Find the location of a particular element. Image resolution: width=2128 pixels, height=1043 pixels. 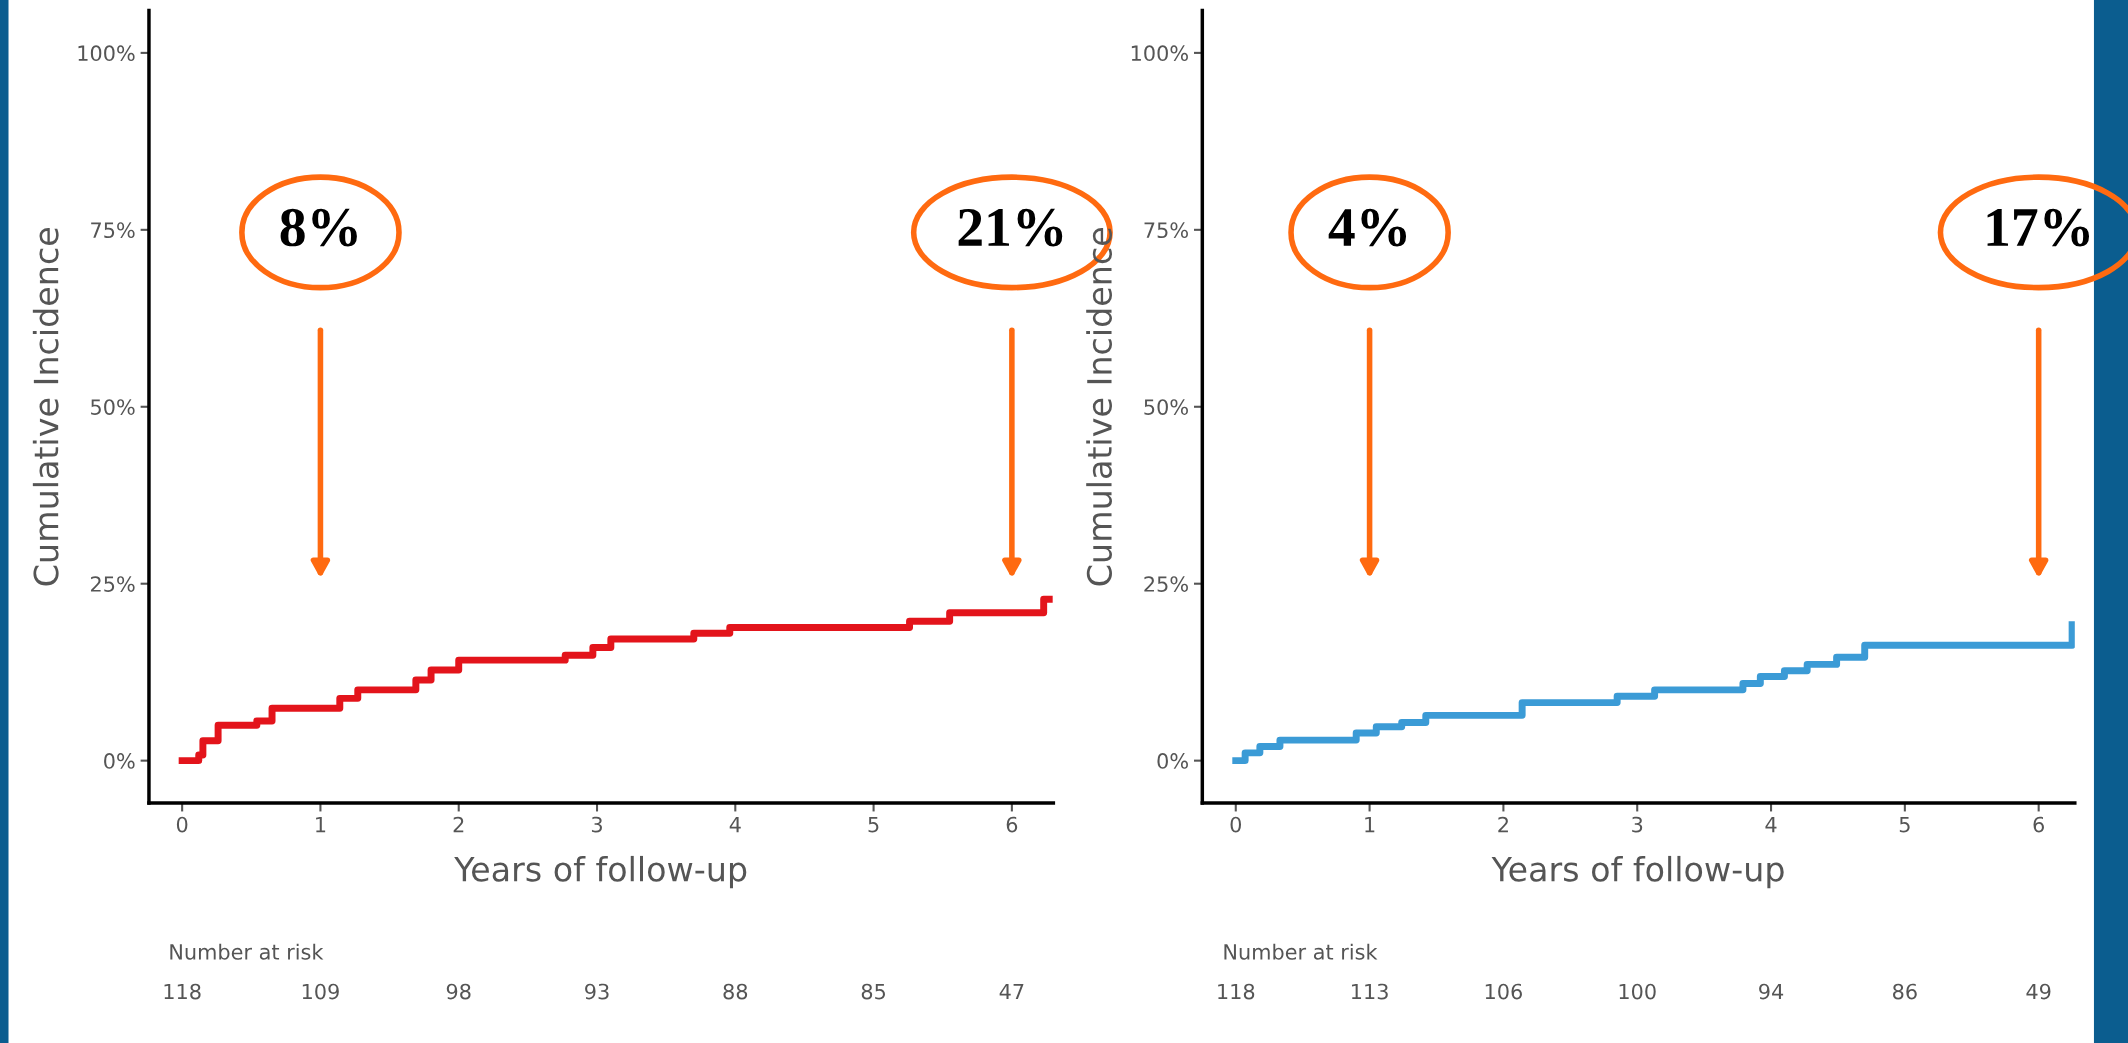

text: 86 is located at coordinates (1905, 991).